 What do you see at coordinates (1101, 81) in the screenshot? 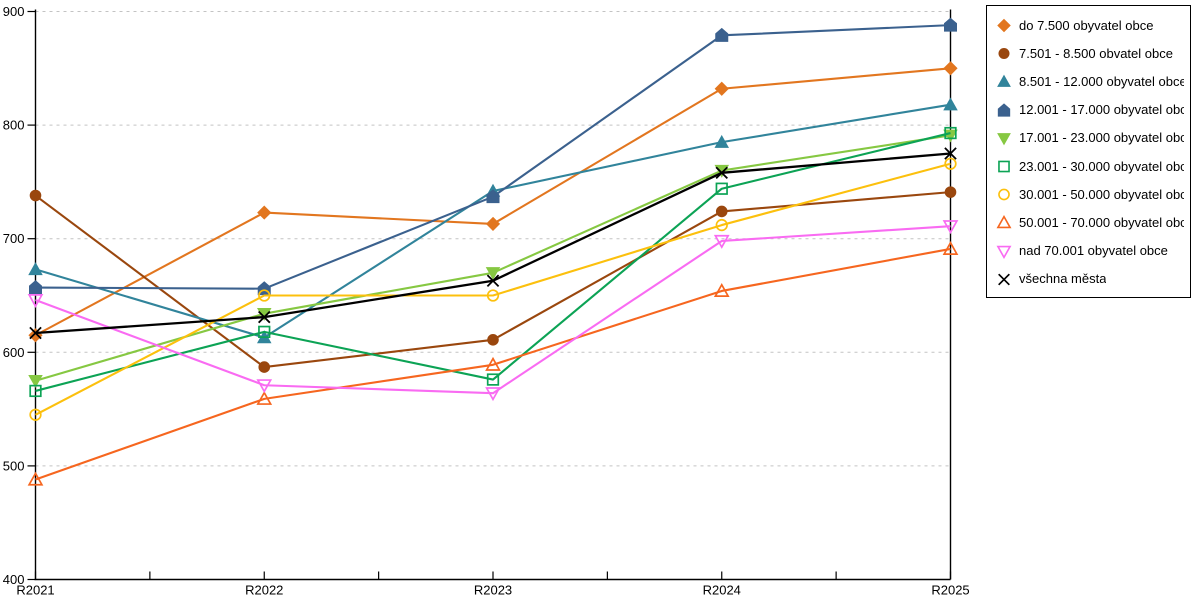
I see `legend-item-label: 8.501 - 12.000 obyvatel obce` at bounding box center [1101, 81].